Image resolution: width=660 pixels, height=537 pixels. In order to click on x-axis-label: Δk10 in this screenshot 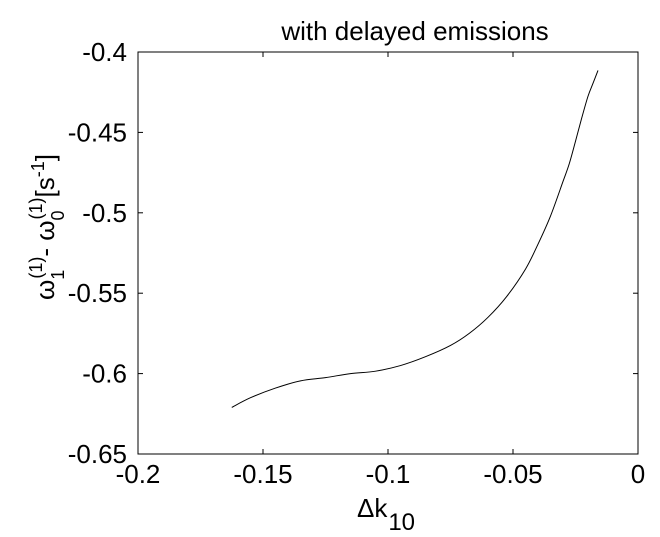, I will do `click(386, 514)`.